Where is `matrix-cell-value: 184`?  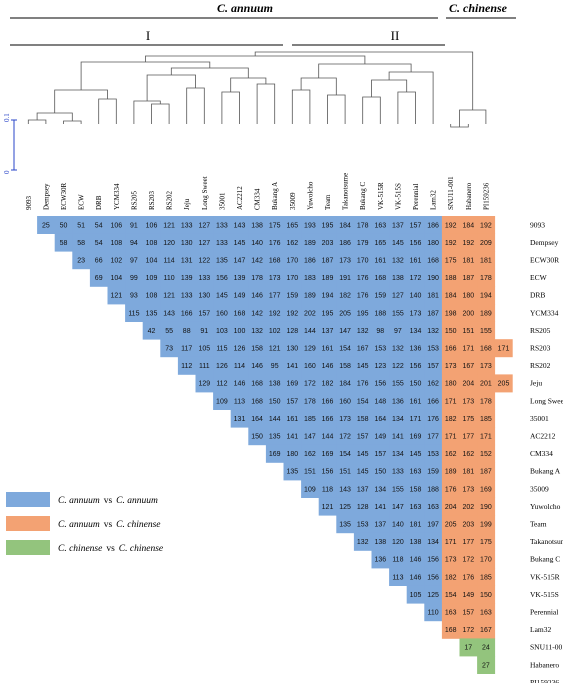
matrix-cell-value: 184 is located at coordinates (345, 384).